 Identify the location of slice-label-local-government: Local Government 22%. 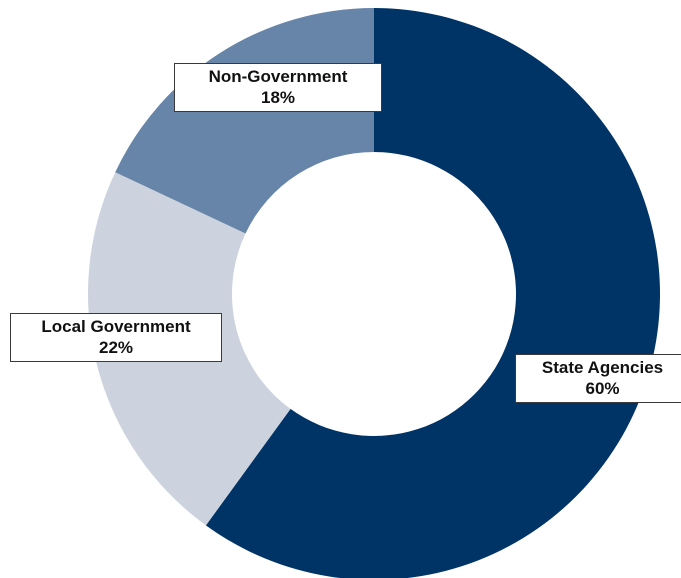
(116, 337).